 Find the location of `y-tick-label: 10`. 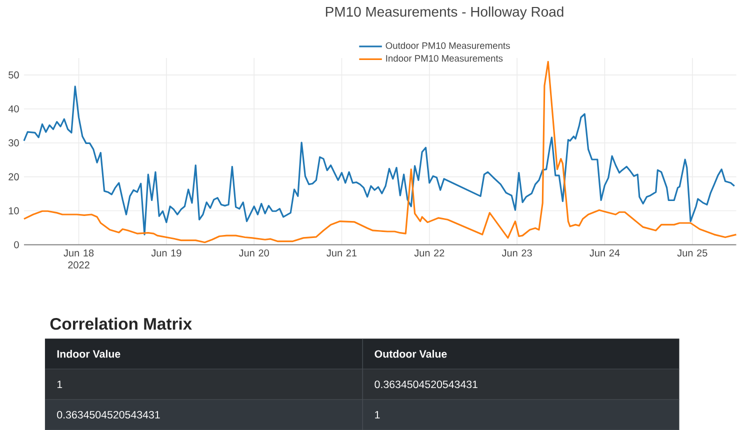

y-tick-label: 10 is located at coordinates (13, 210).